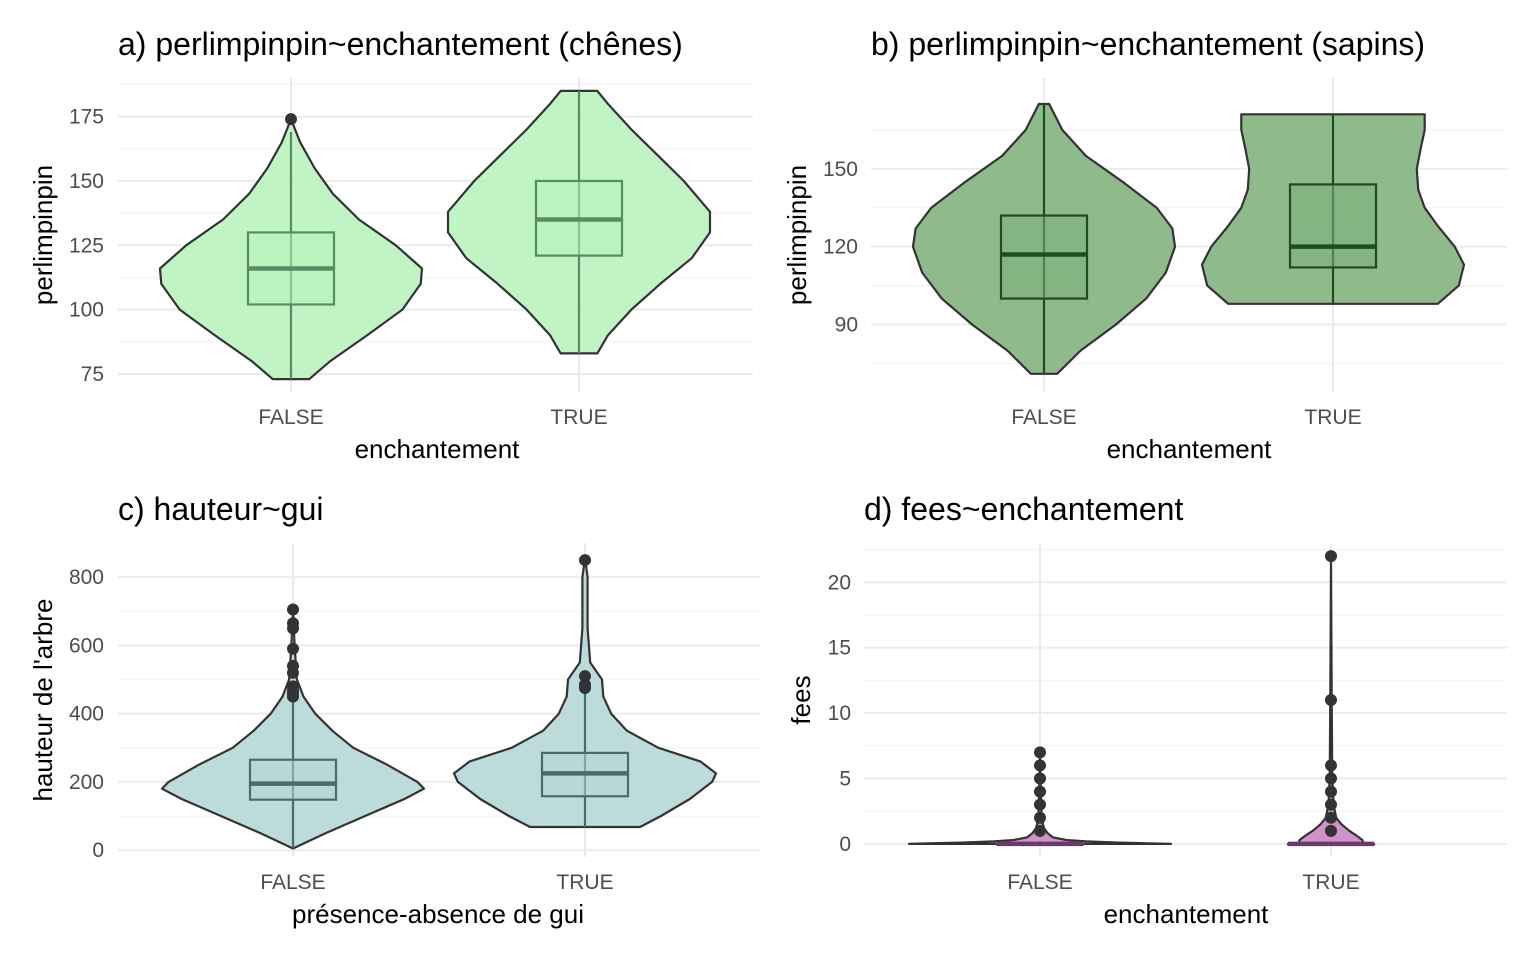 Image resolution: width=1536 pixels, height=960 pixels. What do you see at coordinates (86, 181) in the screenshot?
I see `panel-a-y-tick-label: 150` at bounding box center [86, 181].